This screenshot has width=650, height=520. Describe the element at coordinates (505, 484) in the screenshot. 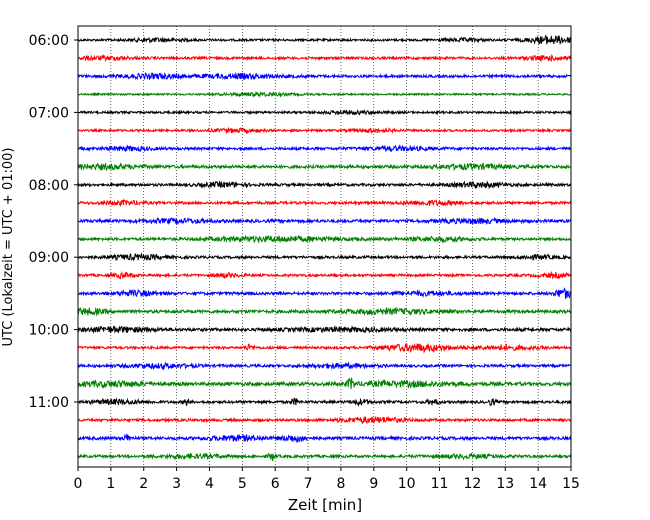

I see `x-tick-label: 13` at that location.